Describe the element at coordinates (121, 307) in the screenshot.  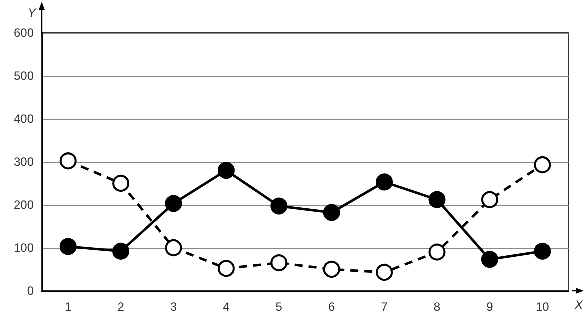
I see `x-tick-label: 2` at that location.